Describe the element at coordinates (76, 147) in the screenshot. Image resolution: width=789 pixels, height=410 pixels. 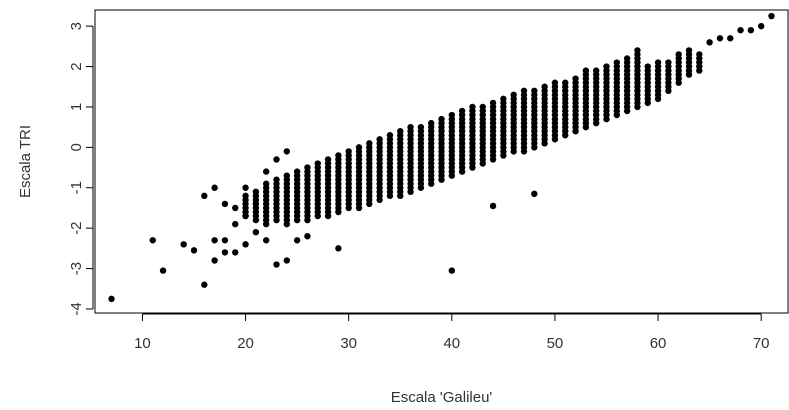
I see `y-tick-label: 0` at that location.